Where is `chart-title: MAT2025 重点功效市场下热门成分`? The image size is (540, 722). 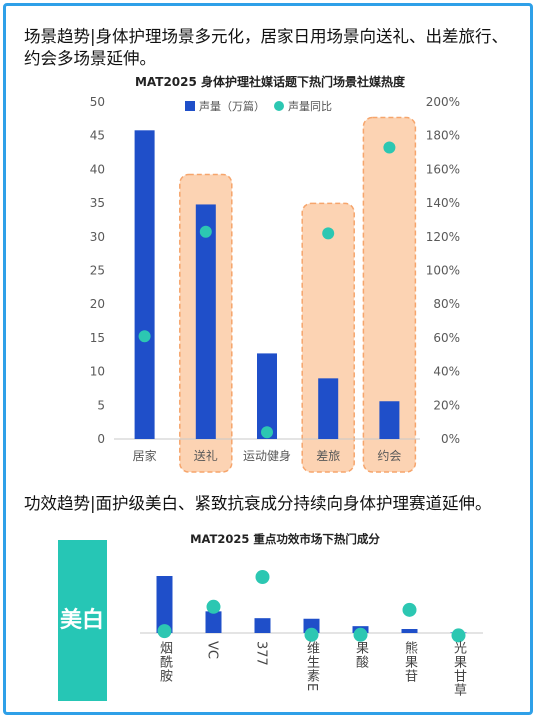 chart-title: MAT2025 重点功效市场下热门成分 is located at coordinates (285, 539).